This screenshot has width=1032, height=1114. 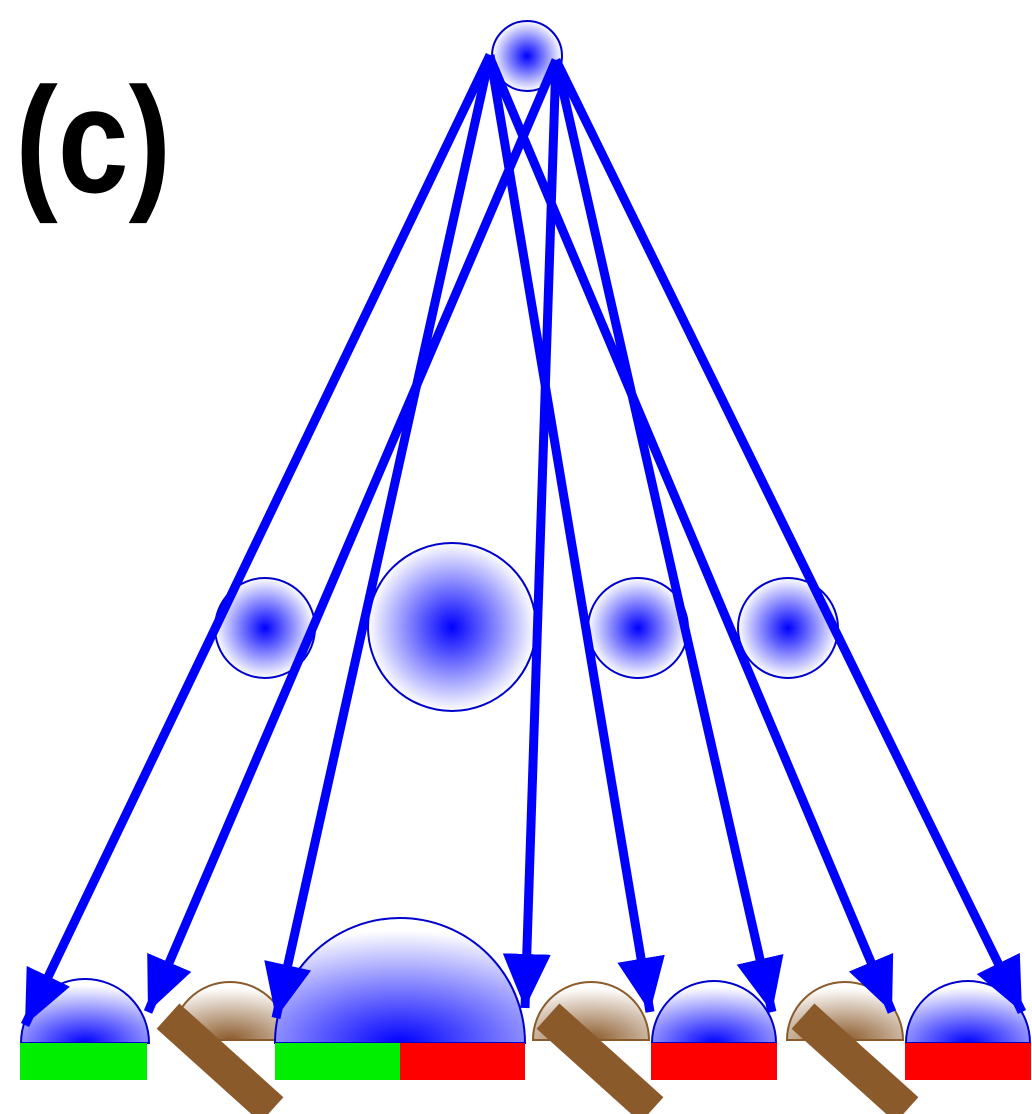 I want to click on panel-label: (c), so click(x=93, y=140).